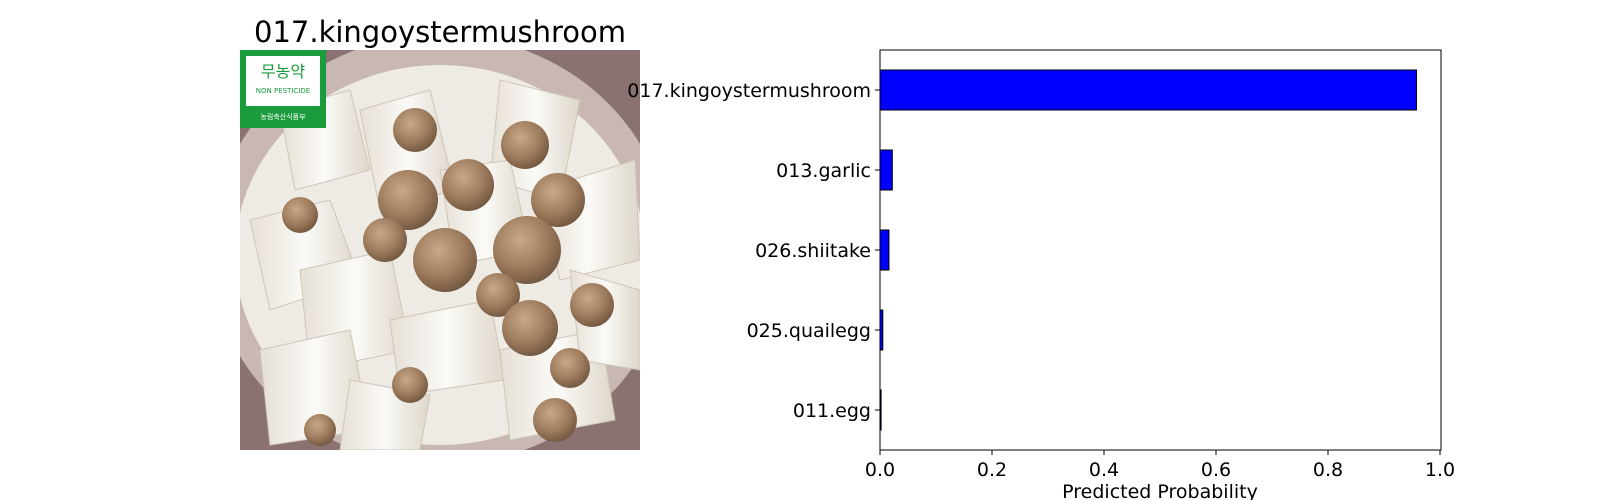  I want to click on x-tick-label-1: 0.2, so click(992, 470).